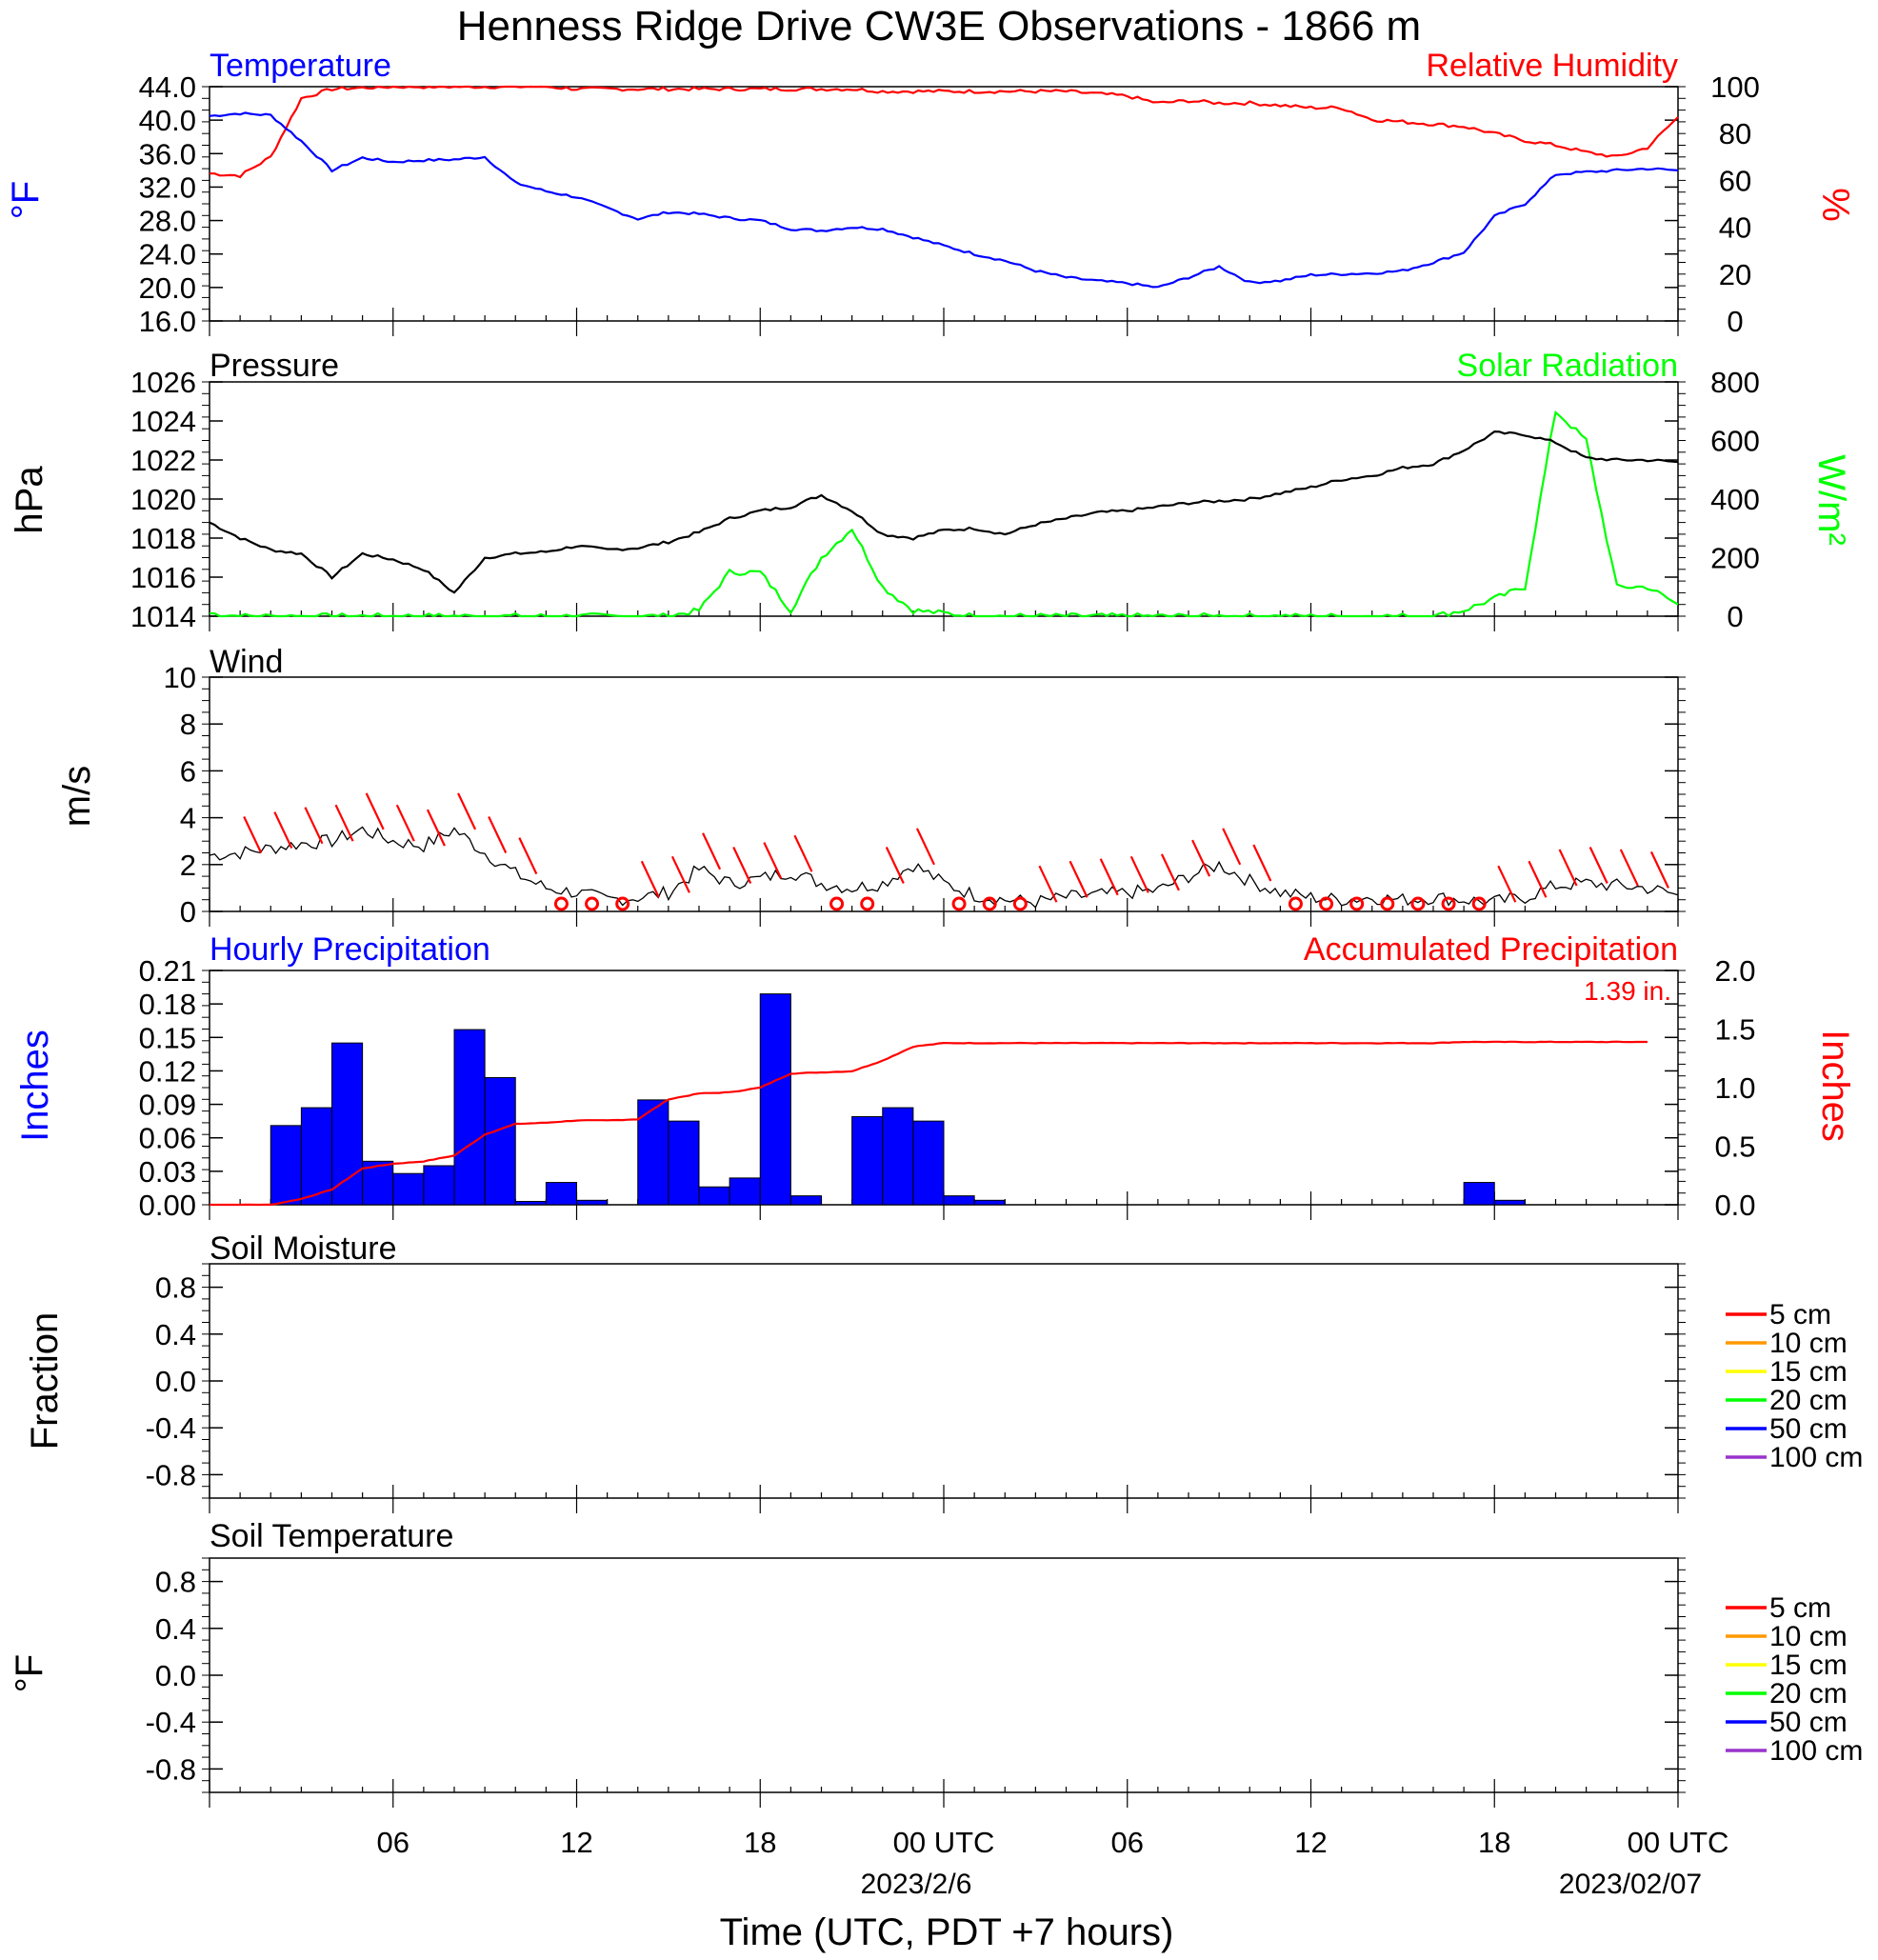  Describe the element at coordinates (167, 153) in the screenshot. I see `y-tick-label-temp: 36.0` at that location.